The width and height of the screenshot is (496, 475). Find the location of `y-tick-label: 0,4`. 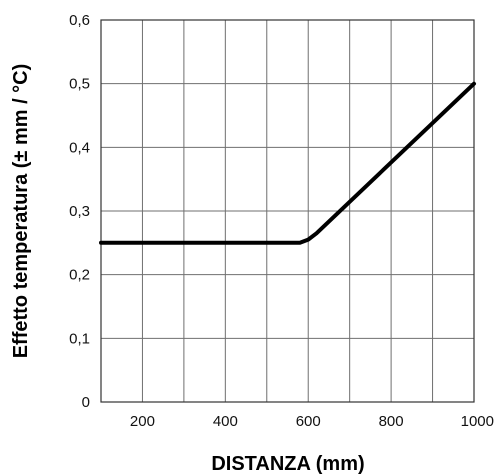

y-tick-label: 0,4 is located at coordinates (79, 147).